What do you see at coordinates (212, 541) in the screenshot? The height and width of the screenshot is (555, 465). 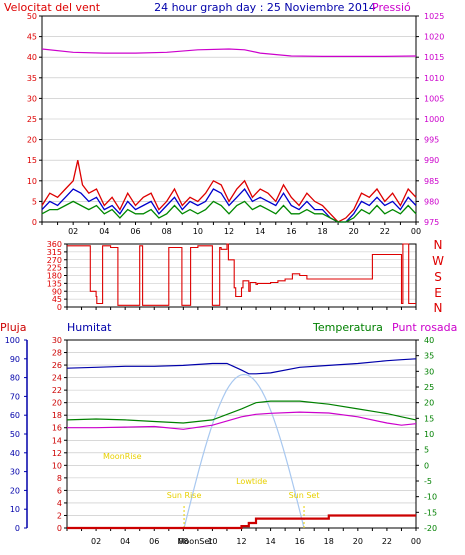 I see `climate-x-tick-label: 10` at bounding box center [212, 541].